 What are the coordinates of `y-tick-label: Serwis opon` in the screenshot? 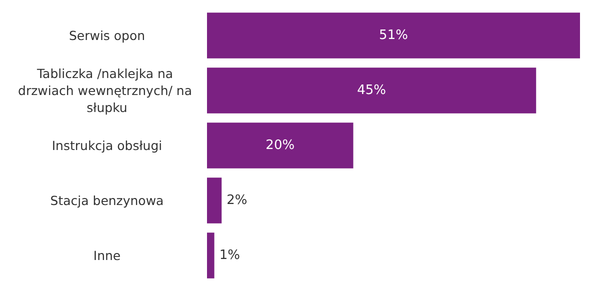 It's located at (107, 35).